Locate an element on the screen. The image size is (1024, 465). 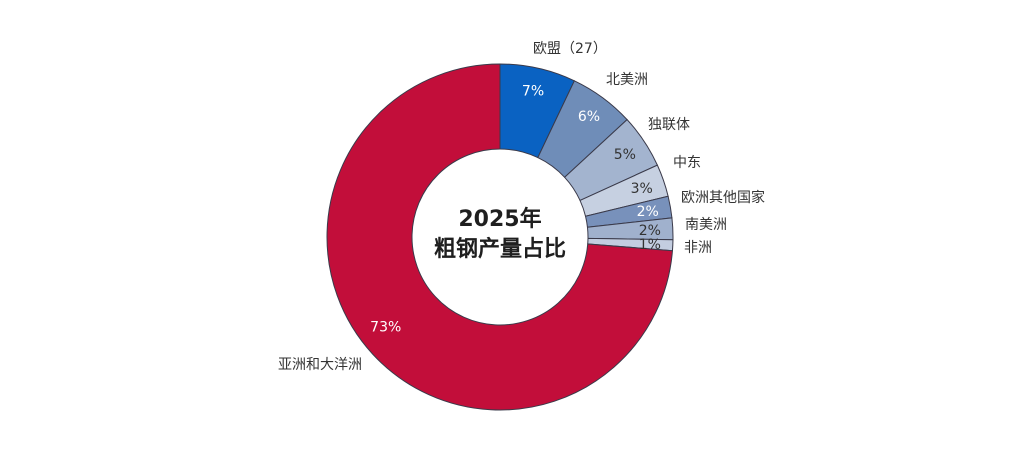
category-label-6: 非洲 is located at coordinates (698, 248).